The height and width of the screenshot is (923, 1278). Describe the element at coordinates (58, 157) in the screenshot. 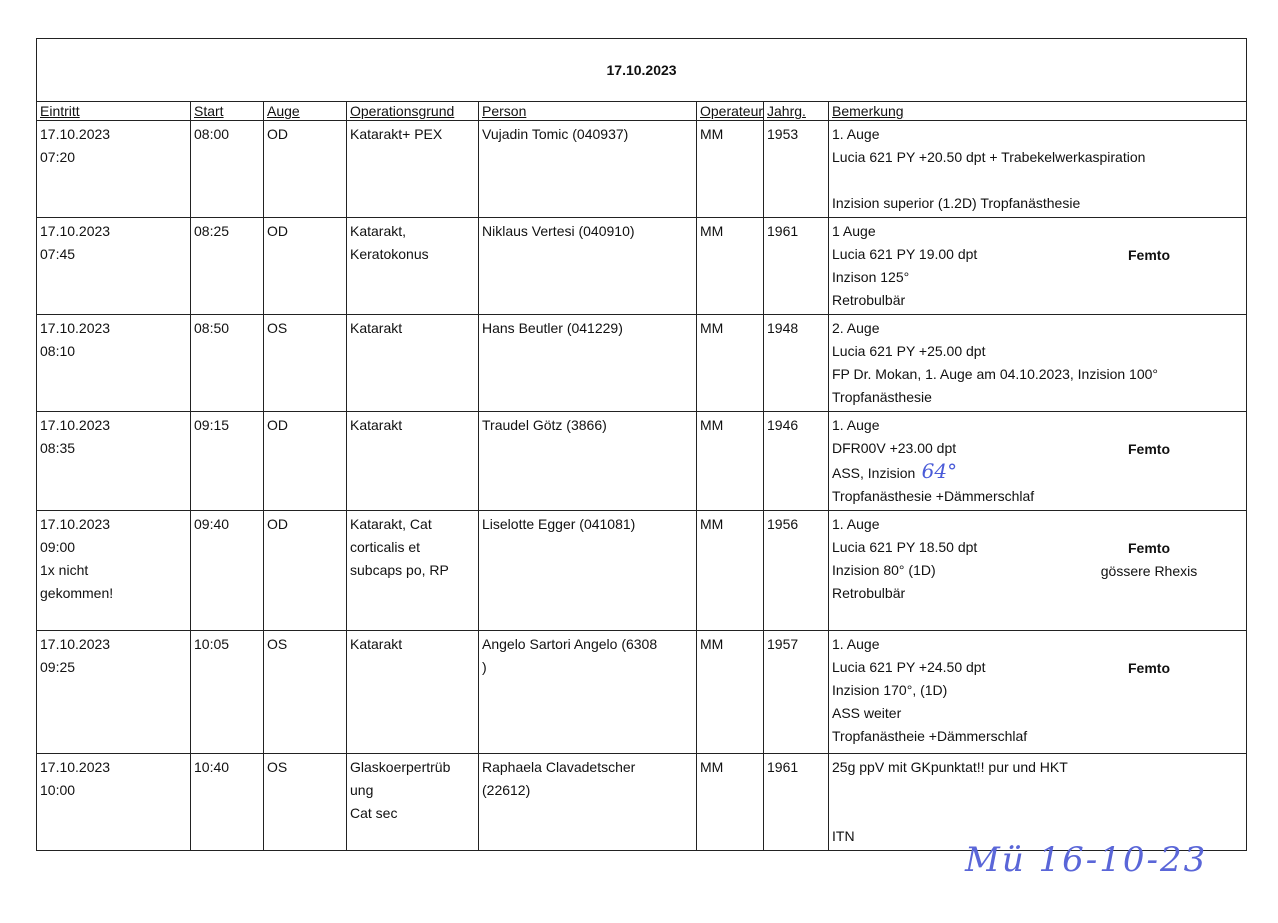

I see `eintritt-line: 07:20` at that location.